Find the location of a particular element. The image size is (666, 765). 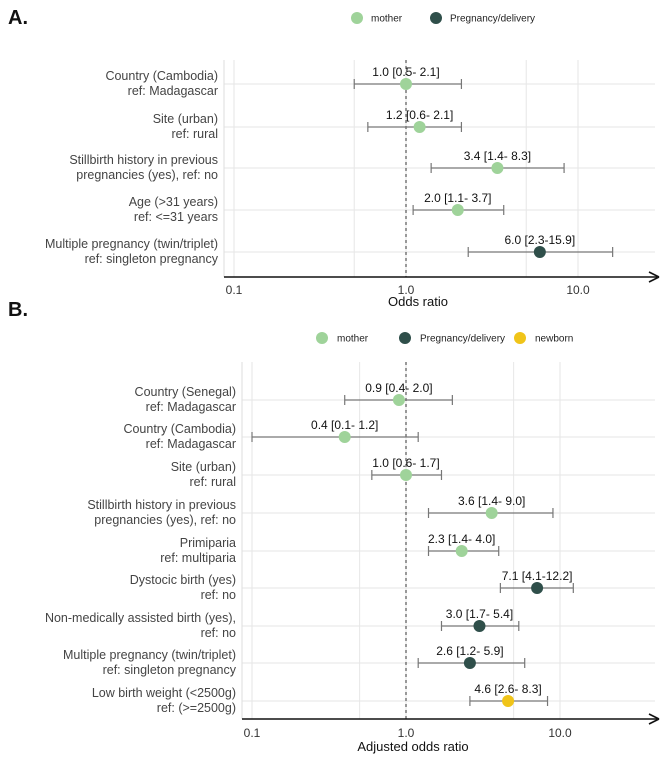

row-label-line1: Country (Senegal) is located at coordinates (185, 392).